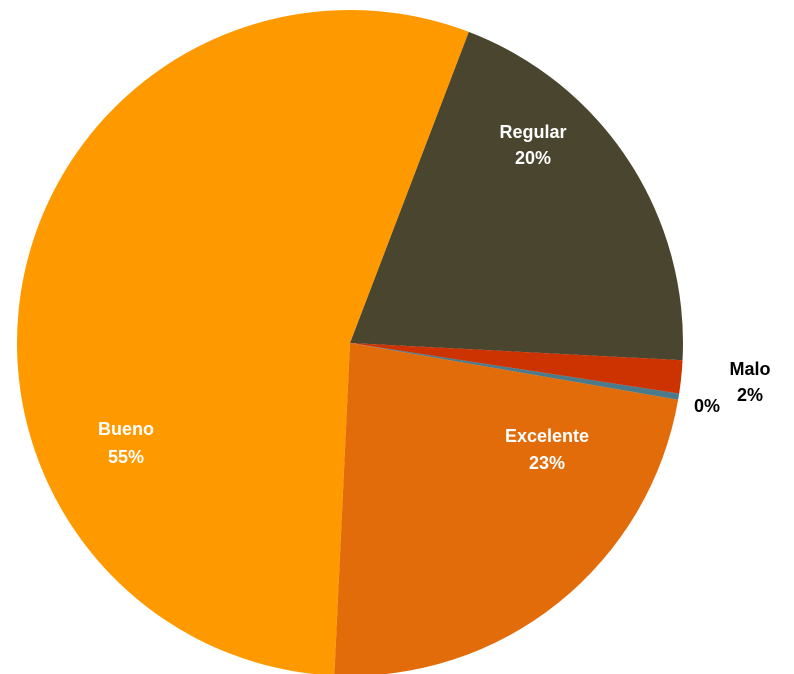 The image size is (794, 674). I want to click on slice-label-excelente: Excelente, so click(547, 436).